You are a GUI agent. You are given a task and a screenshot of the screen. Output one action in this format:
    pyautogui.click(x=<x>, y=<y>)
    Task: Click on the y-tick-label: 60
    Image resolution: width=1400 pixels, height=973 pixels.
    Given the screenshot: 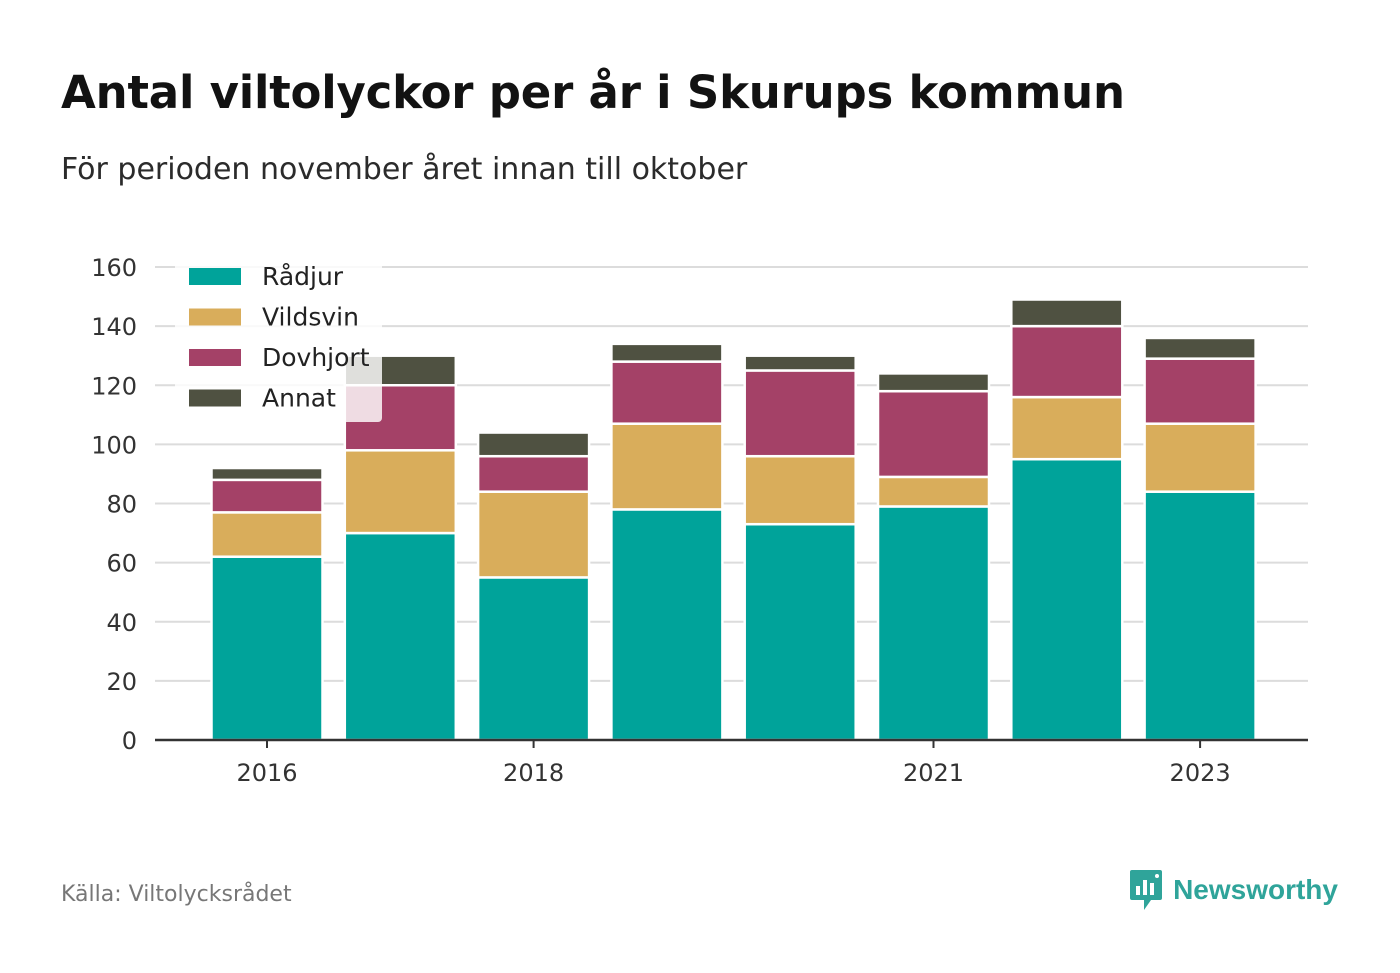 What is the action you would take?
    pyautogui.click(x=121, y=564)
    